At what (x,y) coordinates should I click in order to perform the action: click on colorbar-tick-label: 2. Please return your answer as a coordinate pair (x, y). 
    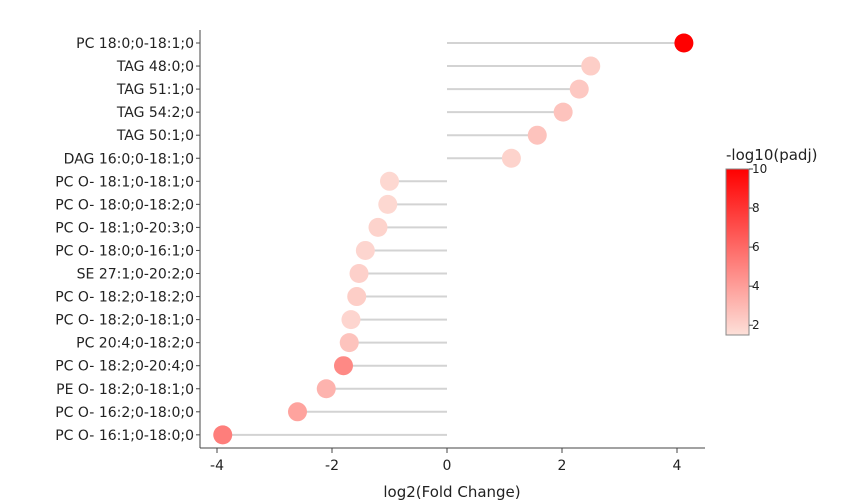
    Looking at the image, I should click on (756, 325).